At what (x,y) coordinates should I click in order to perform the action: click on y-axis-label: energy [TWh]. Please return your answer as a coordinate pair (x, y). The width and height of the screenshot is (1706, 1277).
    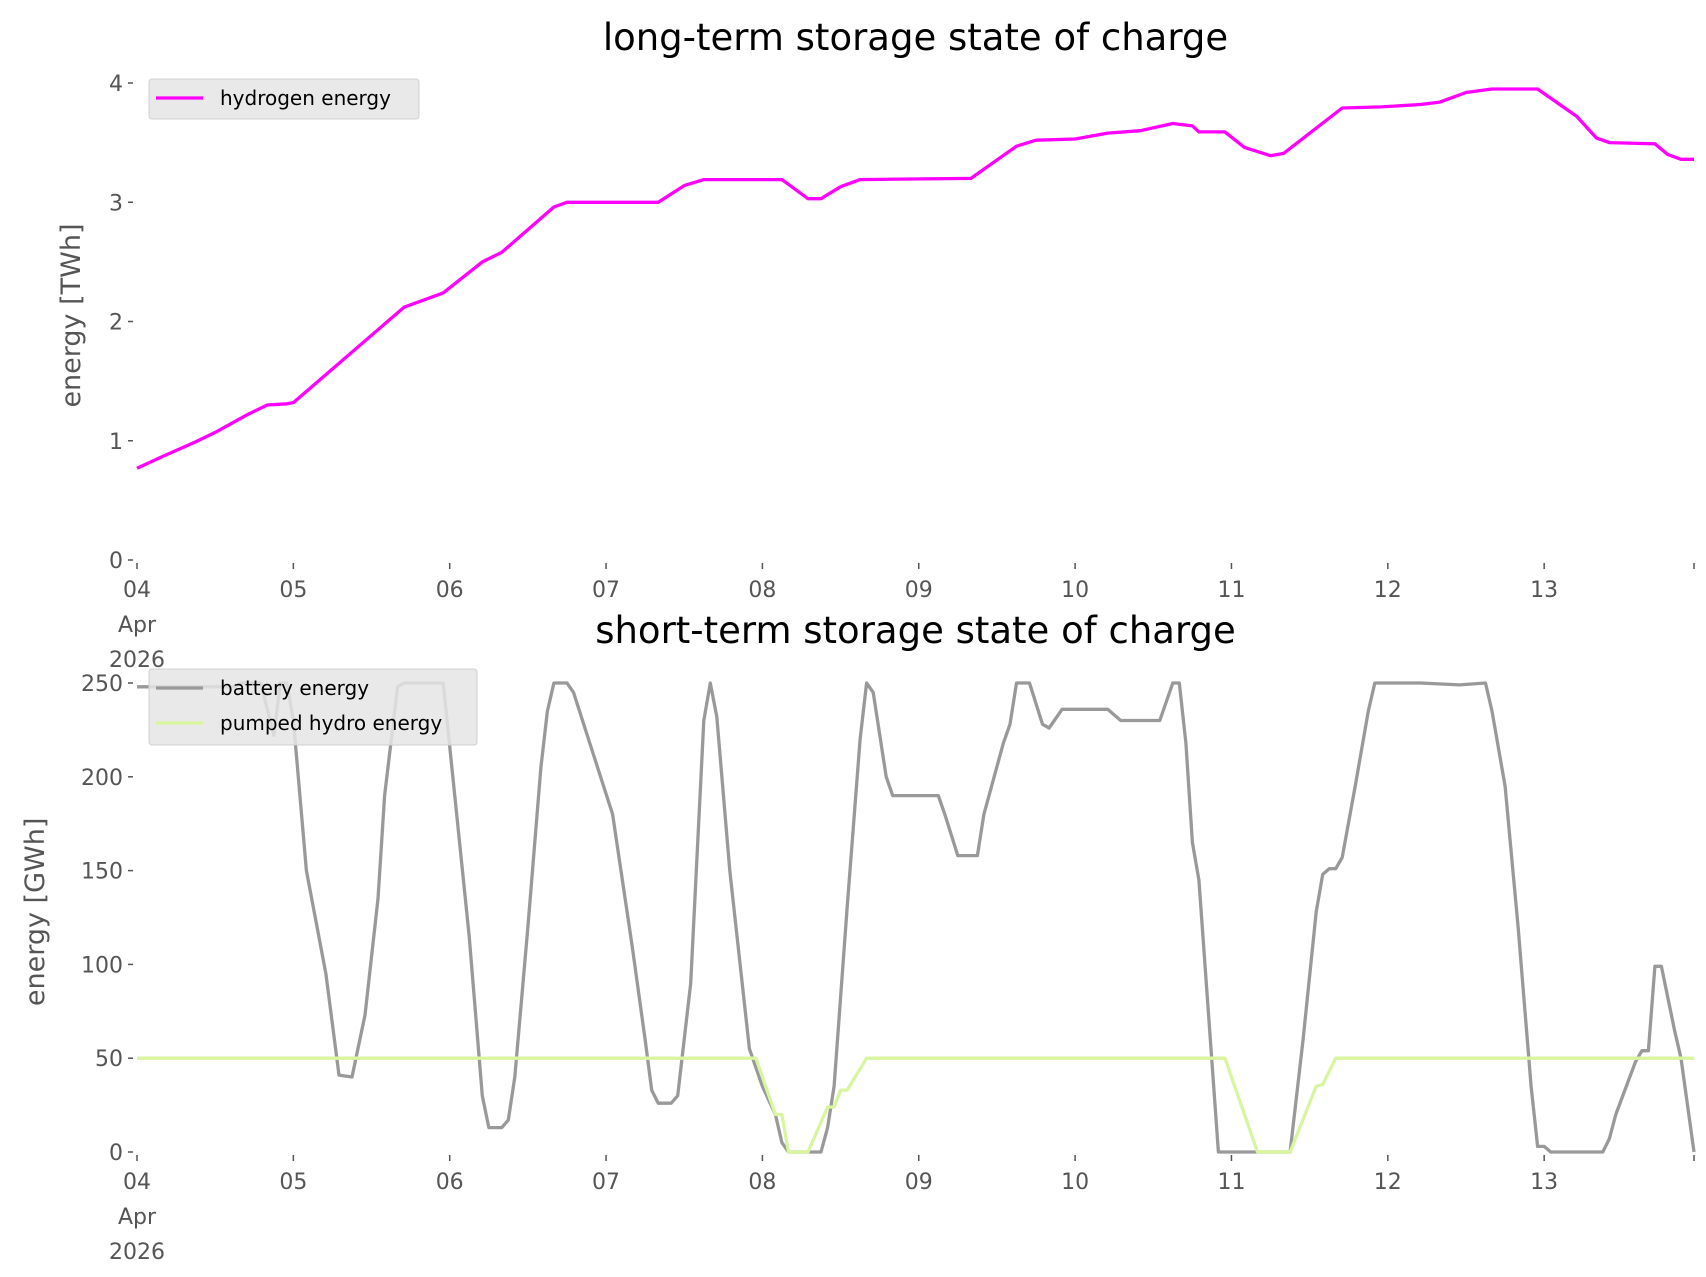
    Looking at the image, I should click on (71, 316).